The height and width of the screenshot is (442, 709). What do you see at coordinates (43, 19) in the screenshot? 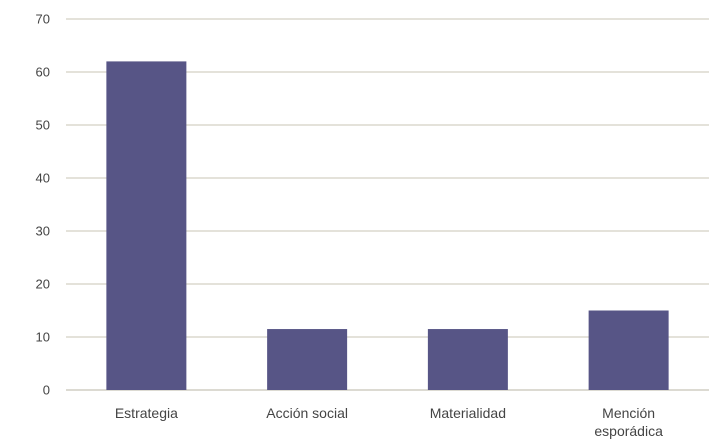
I see `y-tick-label: 70` at bounding box center [43, 19].